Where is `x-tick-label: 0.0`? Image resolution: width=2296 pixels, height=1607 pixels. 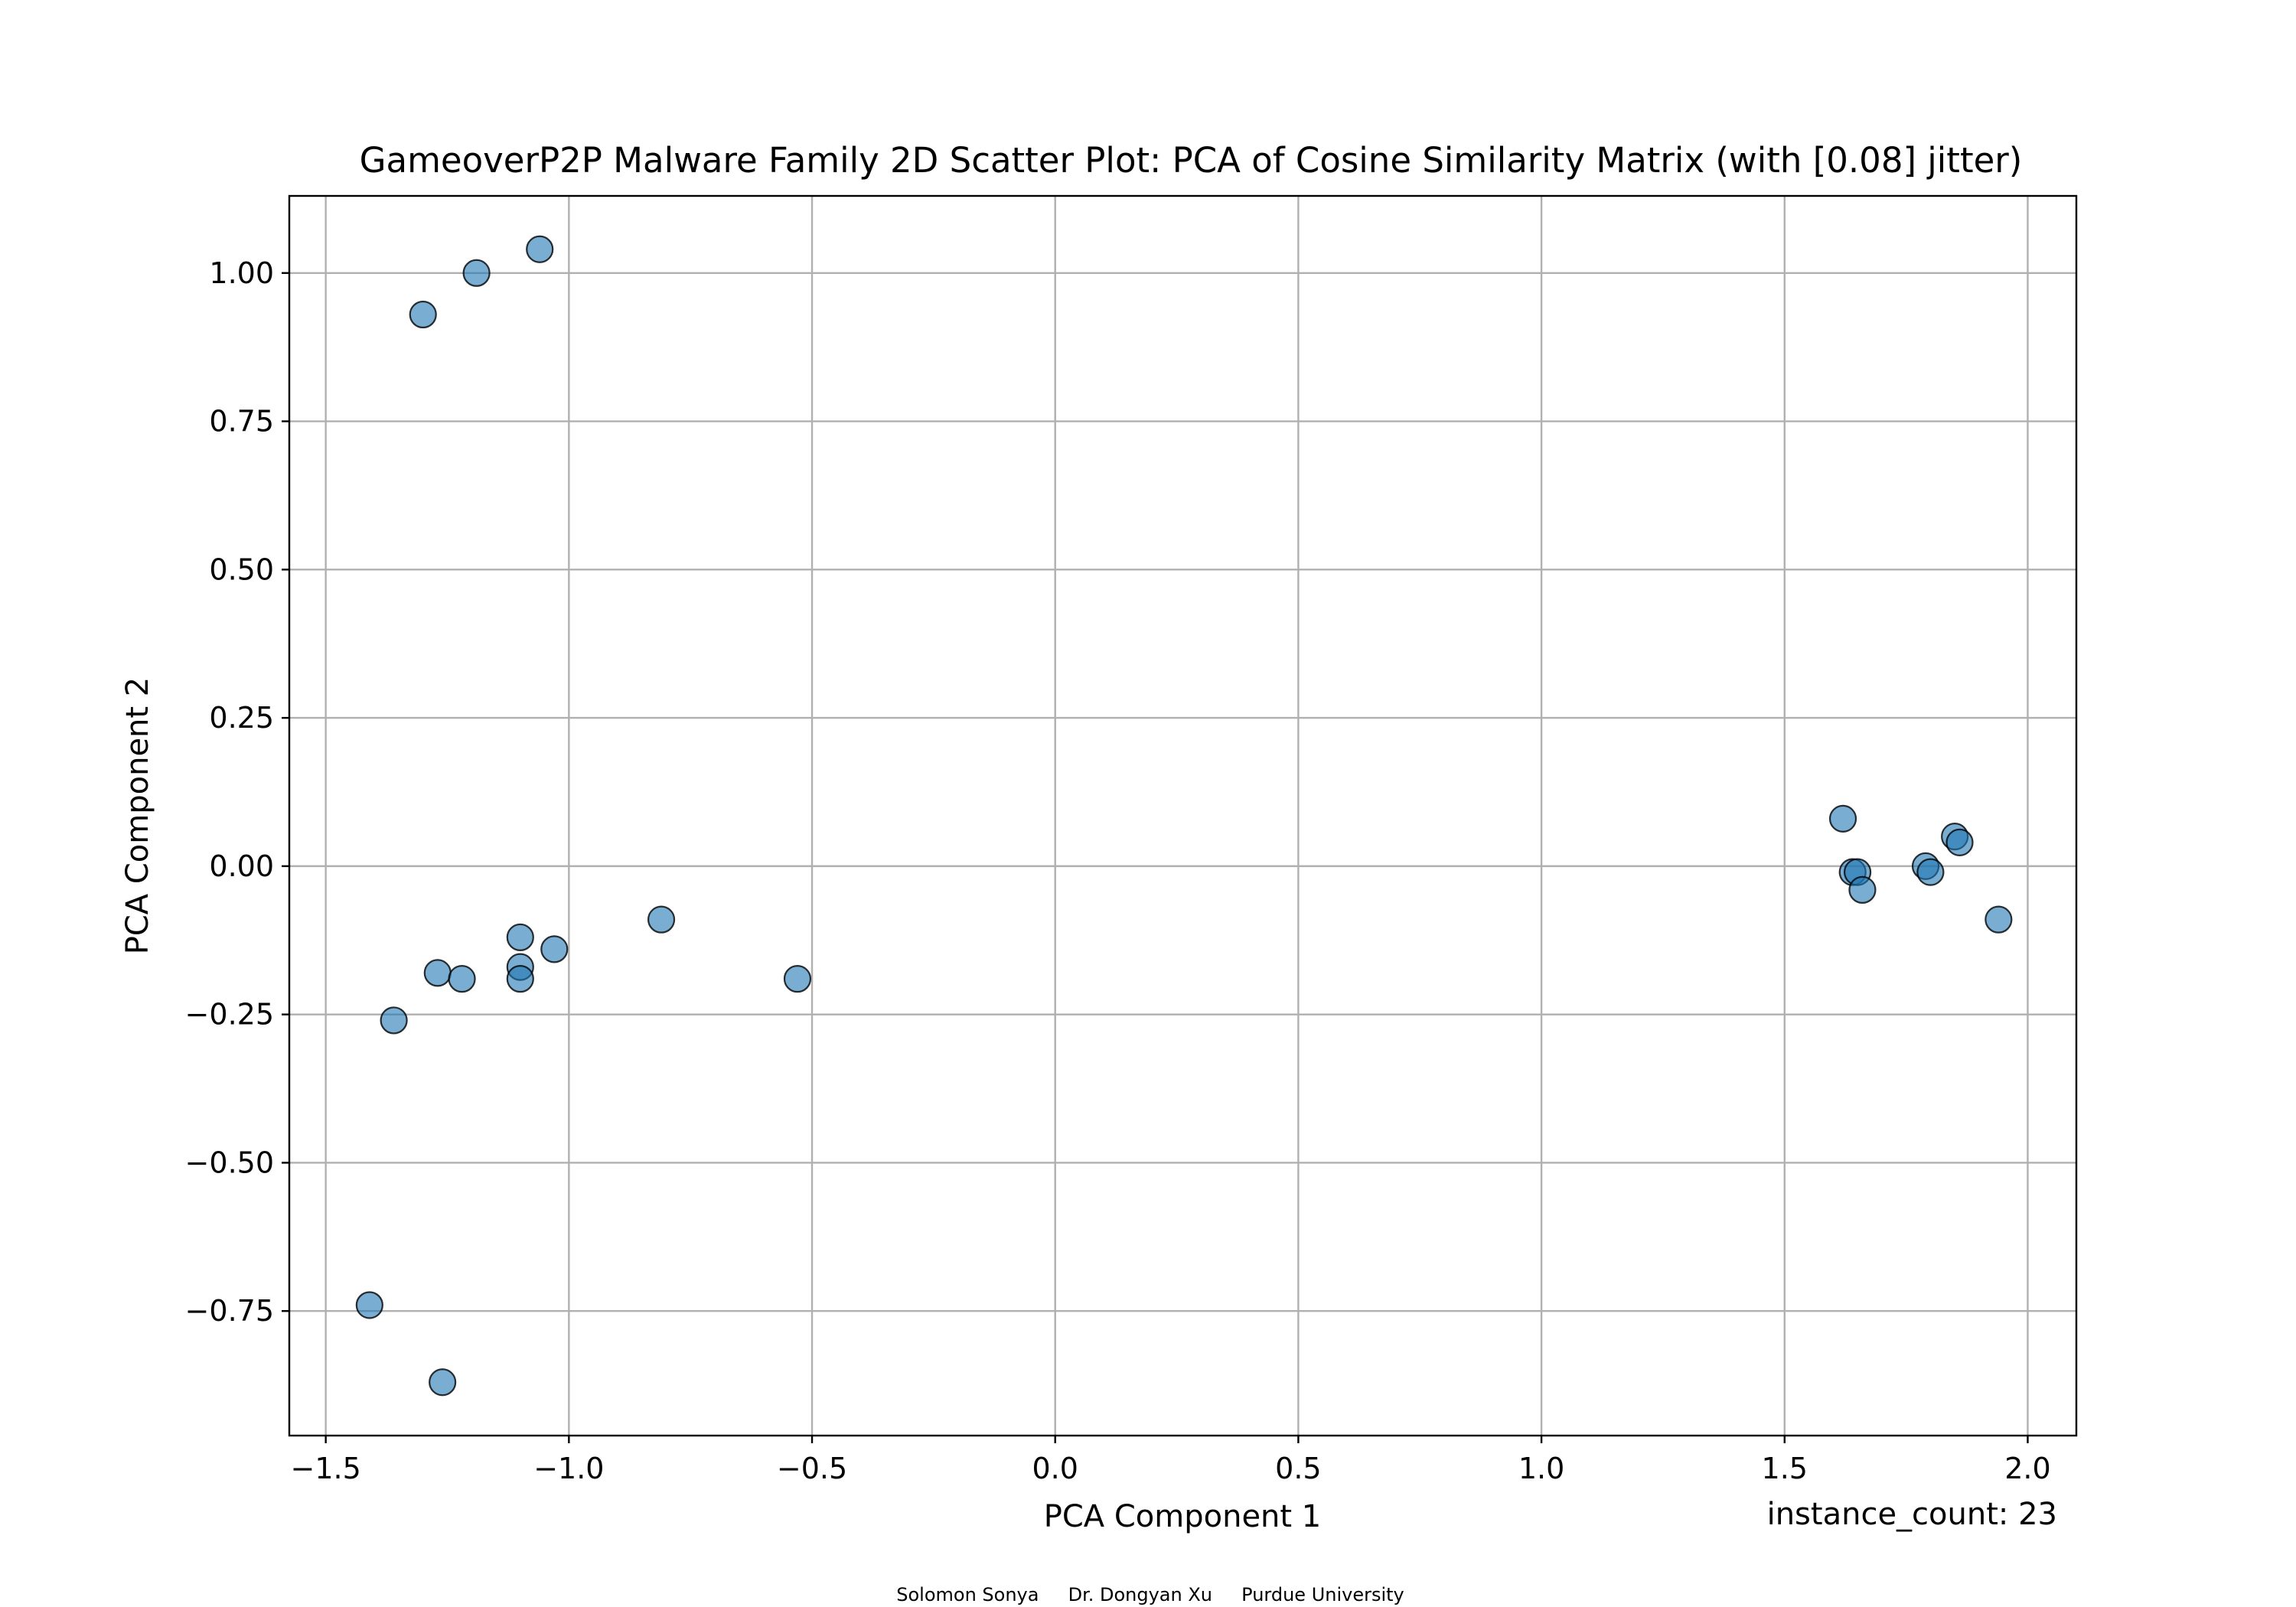
x-tick-label: 0.0 is located at coordinates (1055, 1468).